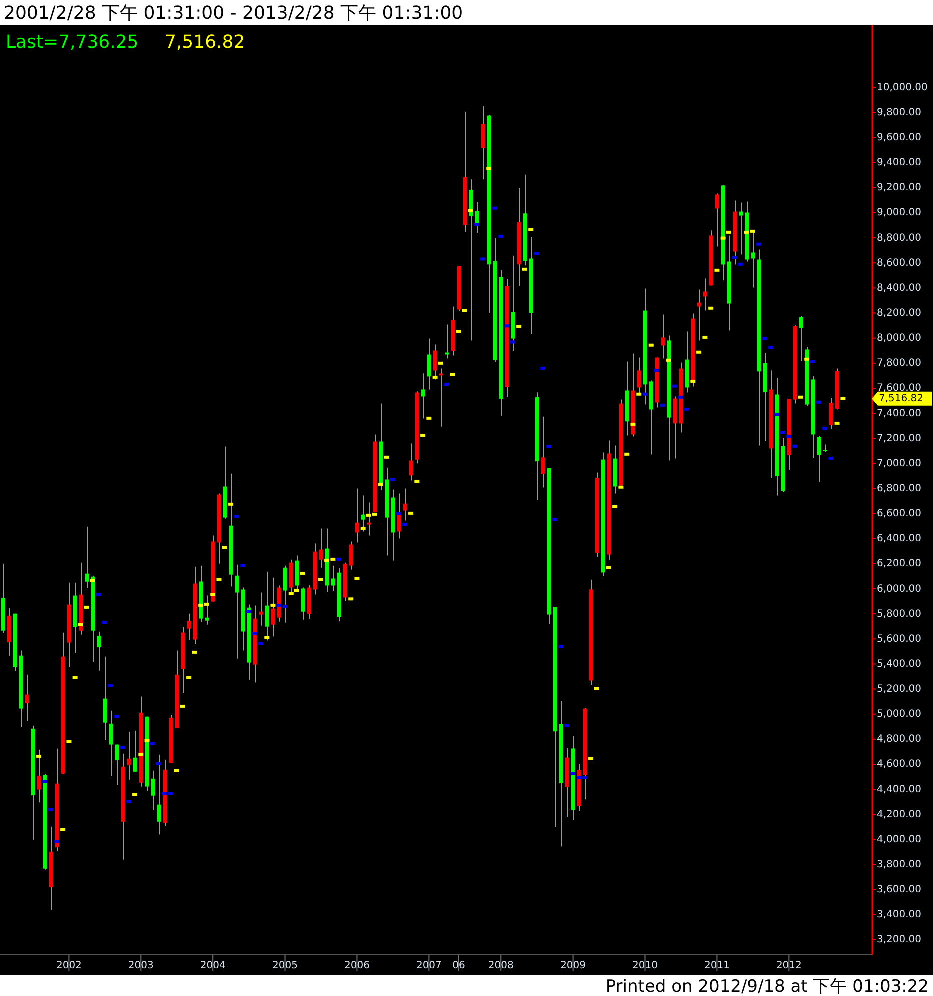 The image size is (933, 996). What do you see at coordinates (357, 966) in the screenshot?
I see `x-tick-label: 2006` at bounding box center [357, 966].